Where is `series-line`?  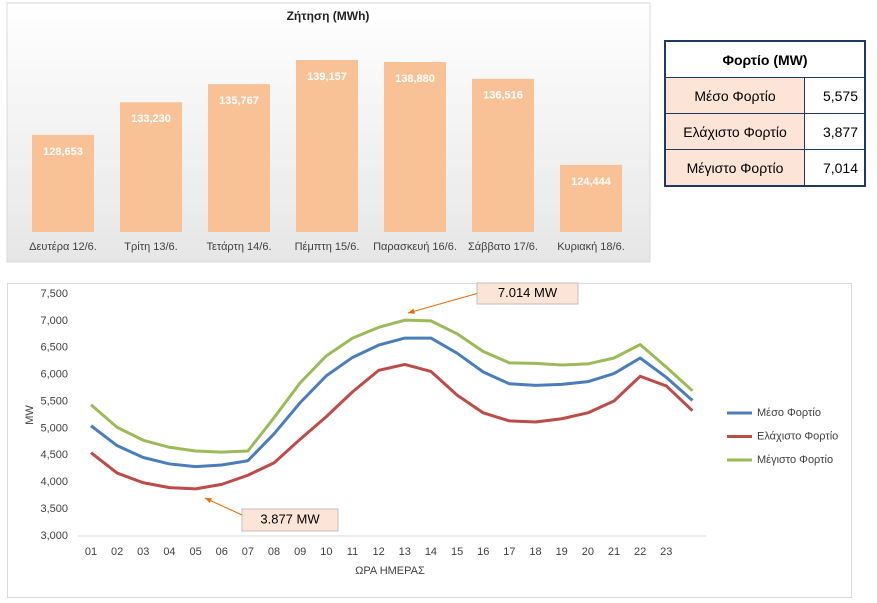 series-line is located at coordinates (392, 426).